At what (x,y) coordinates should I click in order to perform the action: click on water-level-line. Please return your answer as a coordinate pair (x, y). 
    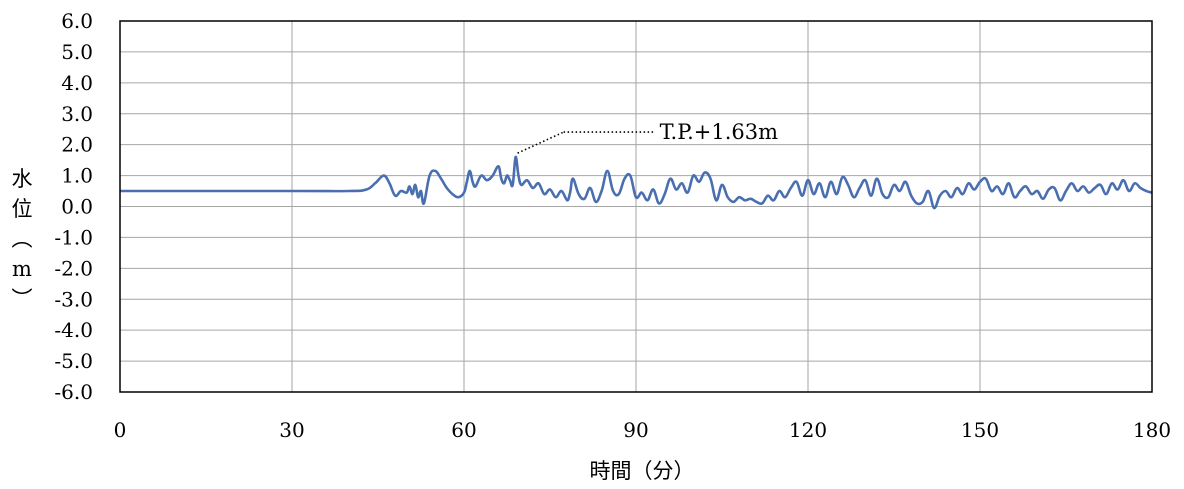
    Looking at the image, I should click on (636, 182).